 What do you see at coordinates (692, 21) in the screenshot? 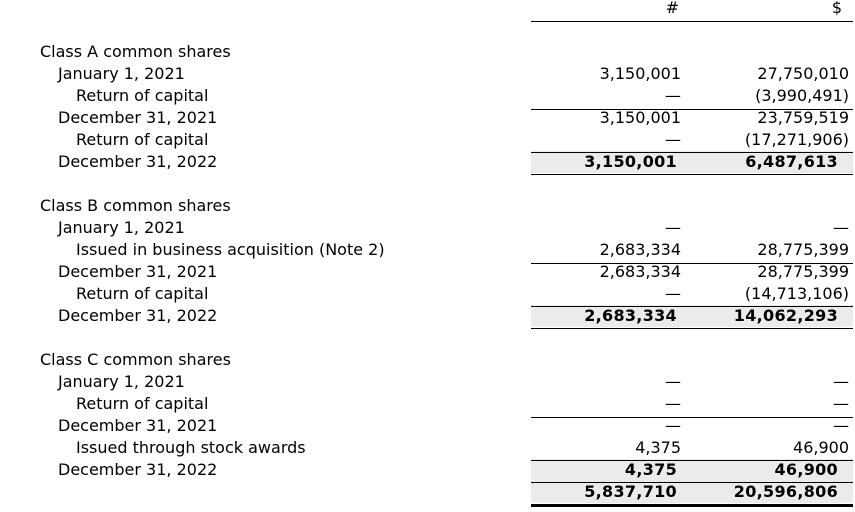
I see `header-rule` at bounding box center [692, 21].